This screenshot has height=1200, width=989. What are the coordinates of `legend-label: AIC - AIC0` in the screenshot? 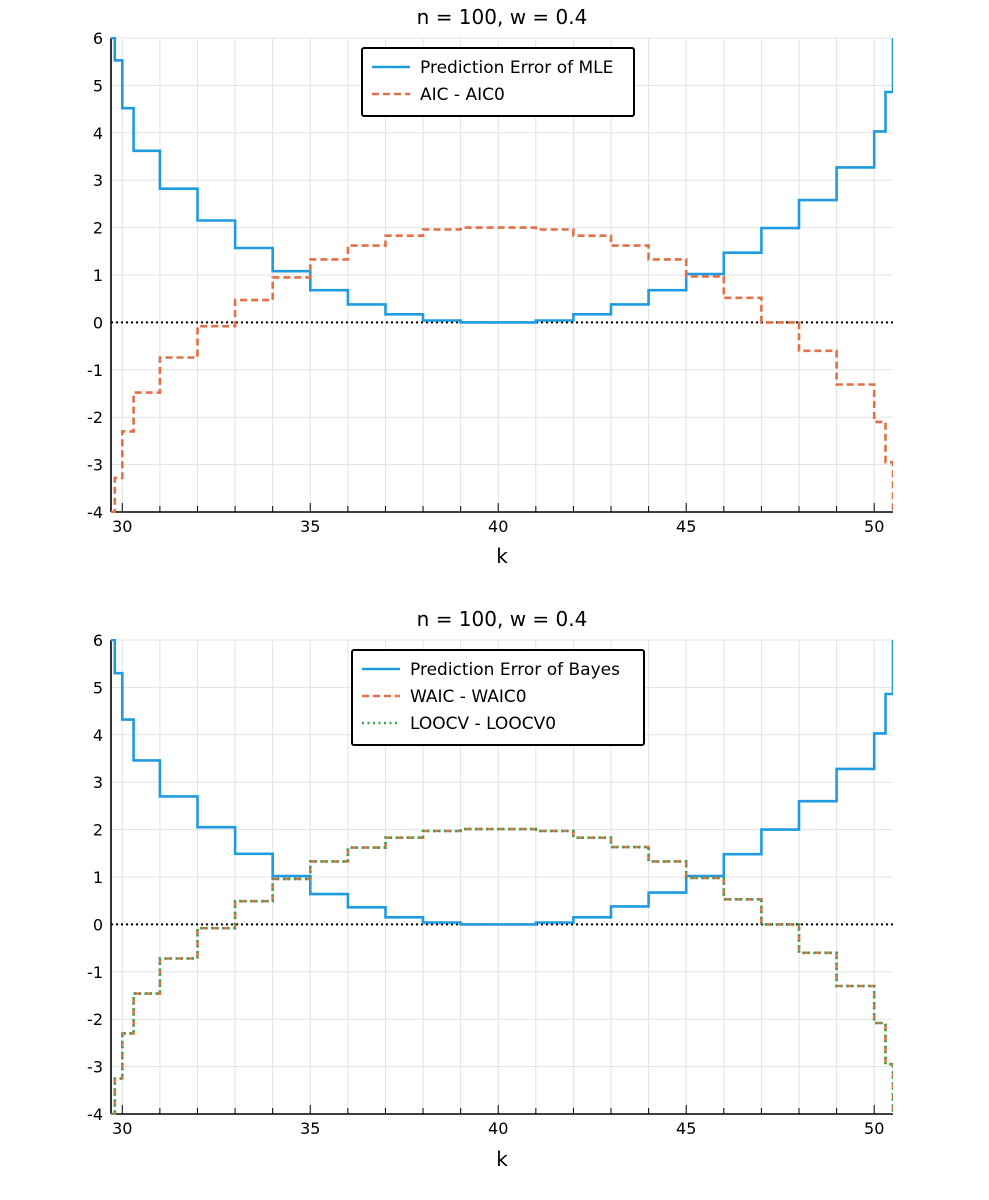 It's located at (462, 95).